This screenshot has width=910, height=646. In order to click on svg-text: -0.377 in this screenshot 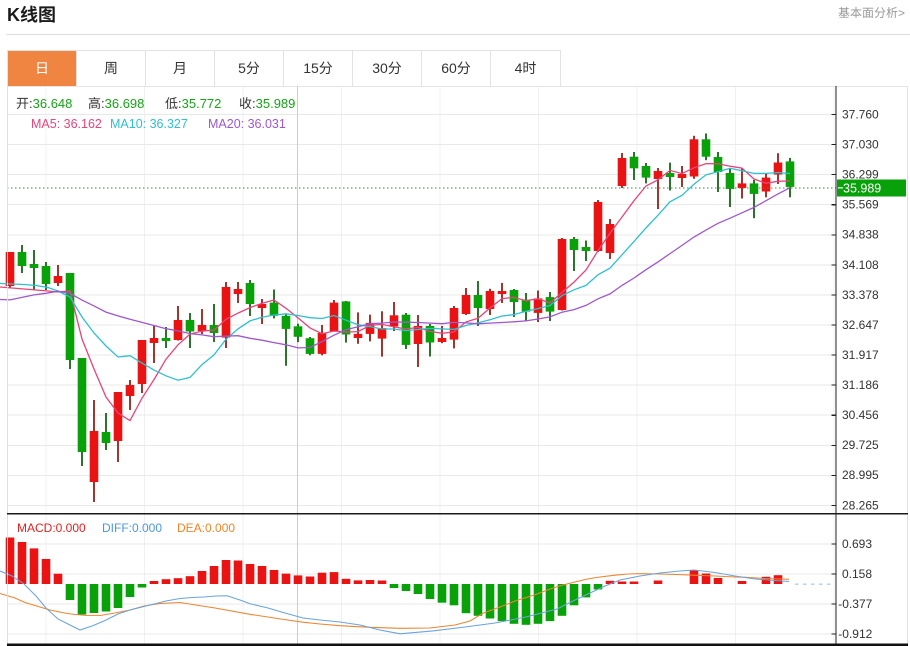, I will do `click(855, 604)`.